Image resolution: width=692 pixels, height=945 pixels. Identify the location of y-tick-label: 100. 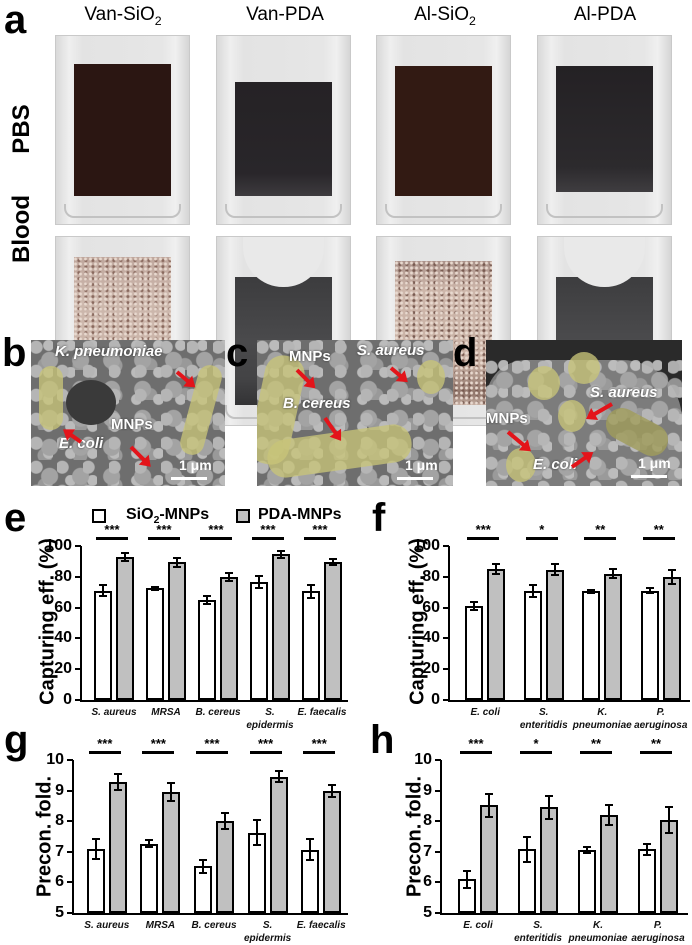
(58, 545).